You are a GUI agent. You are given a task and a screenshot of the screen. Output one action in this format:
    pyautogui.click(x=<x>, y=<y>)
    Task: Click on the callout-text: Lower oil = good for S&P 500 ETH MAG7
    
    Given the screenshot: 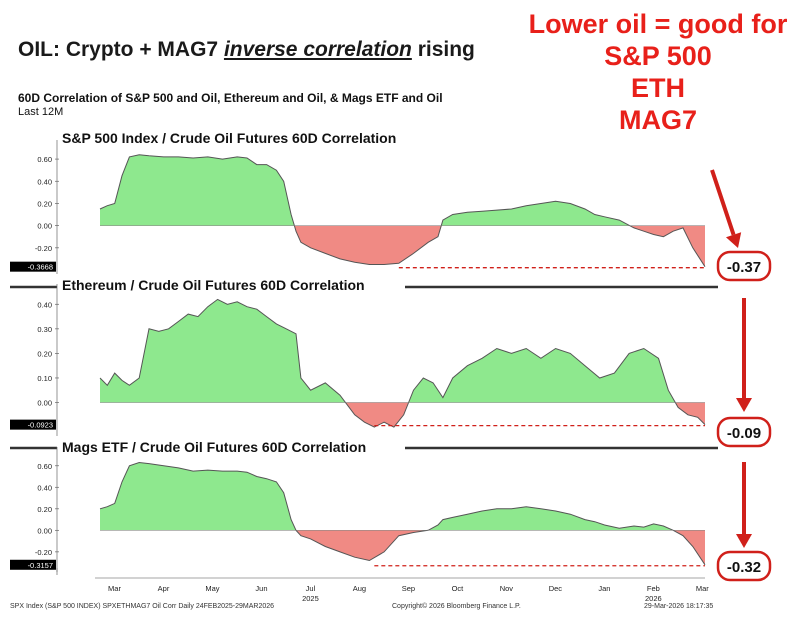 What is the action you would take?
    pyautogui.click(x=658, y=72)
    